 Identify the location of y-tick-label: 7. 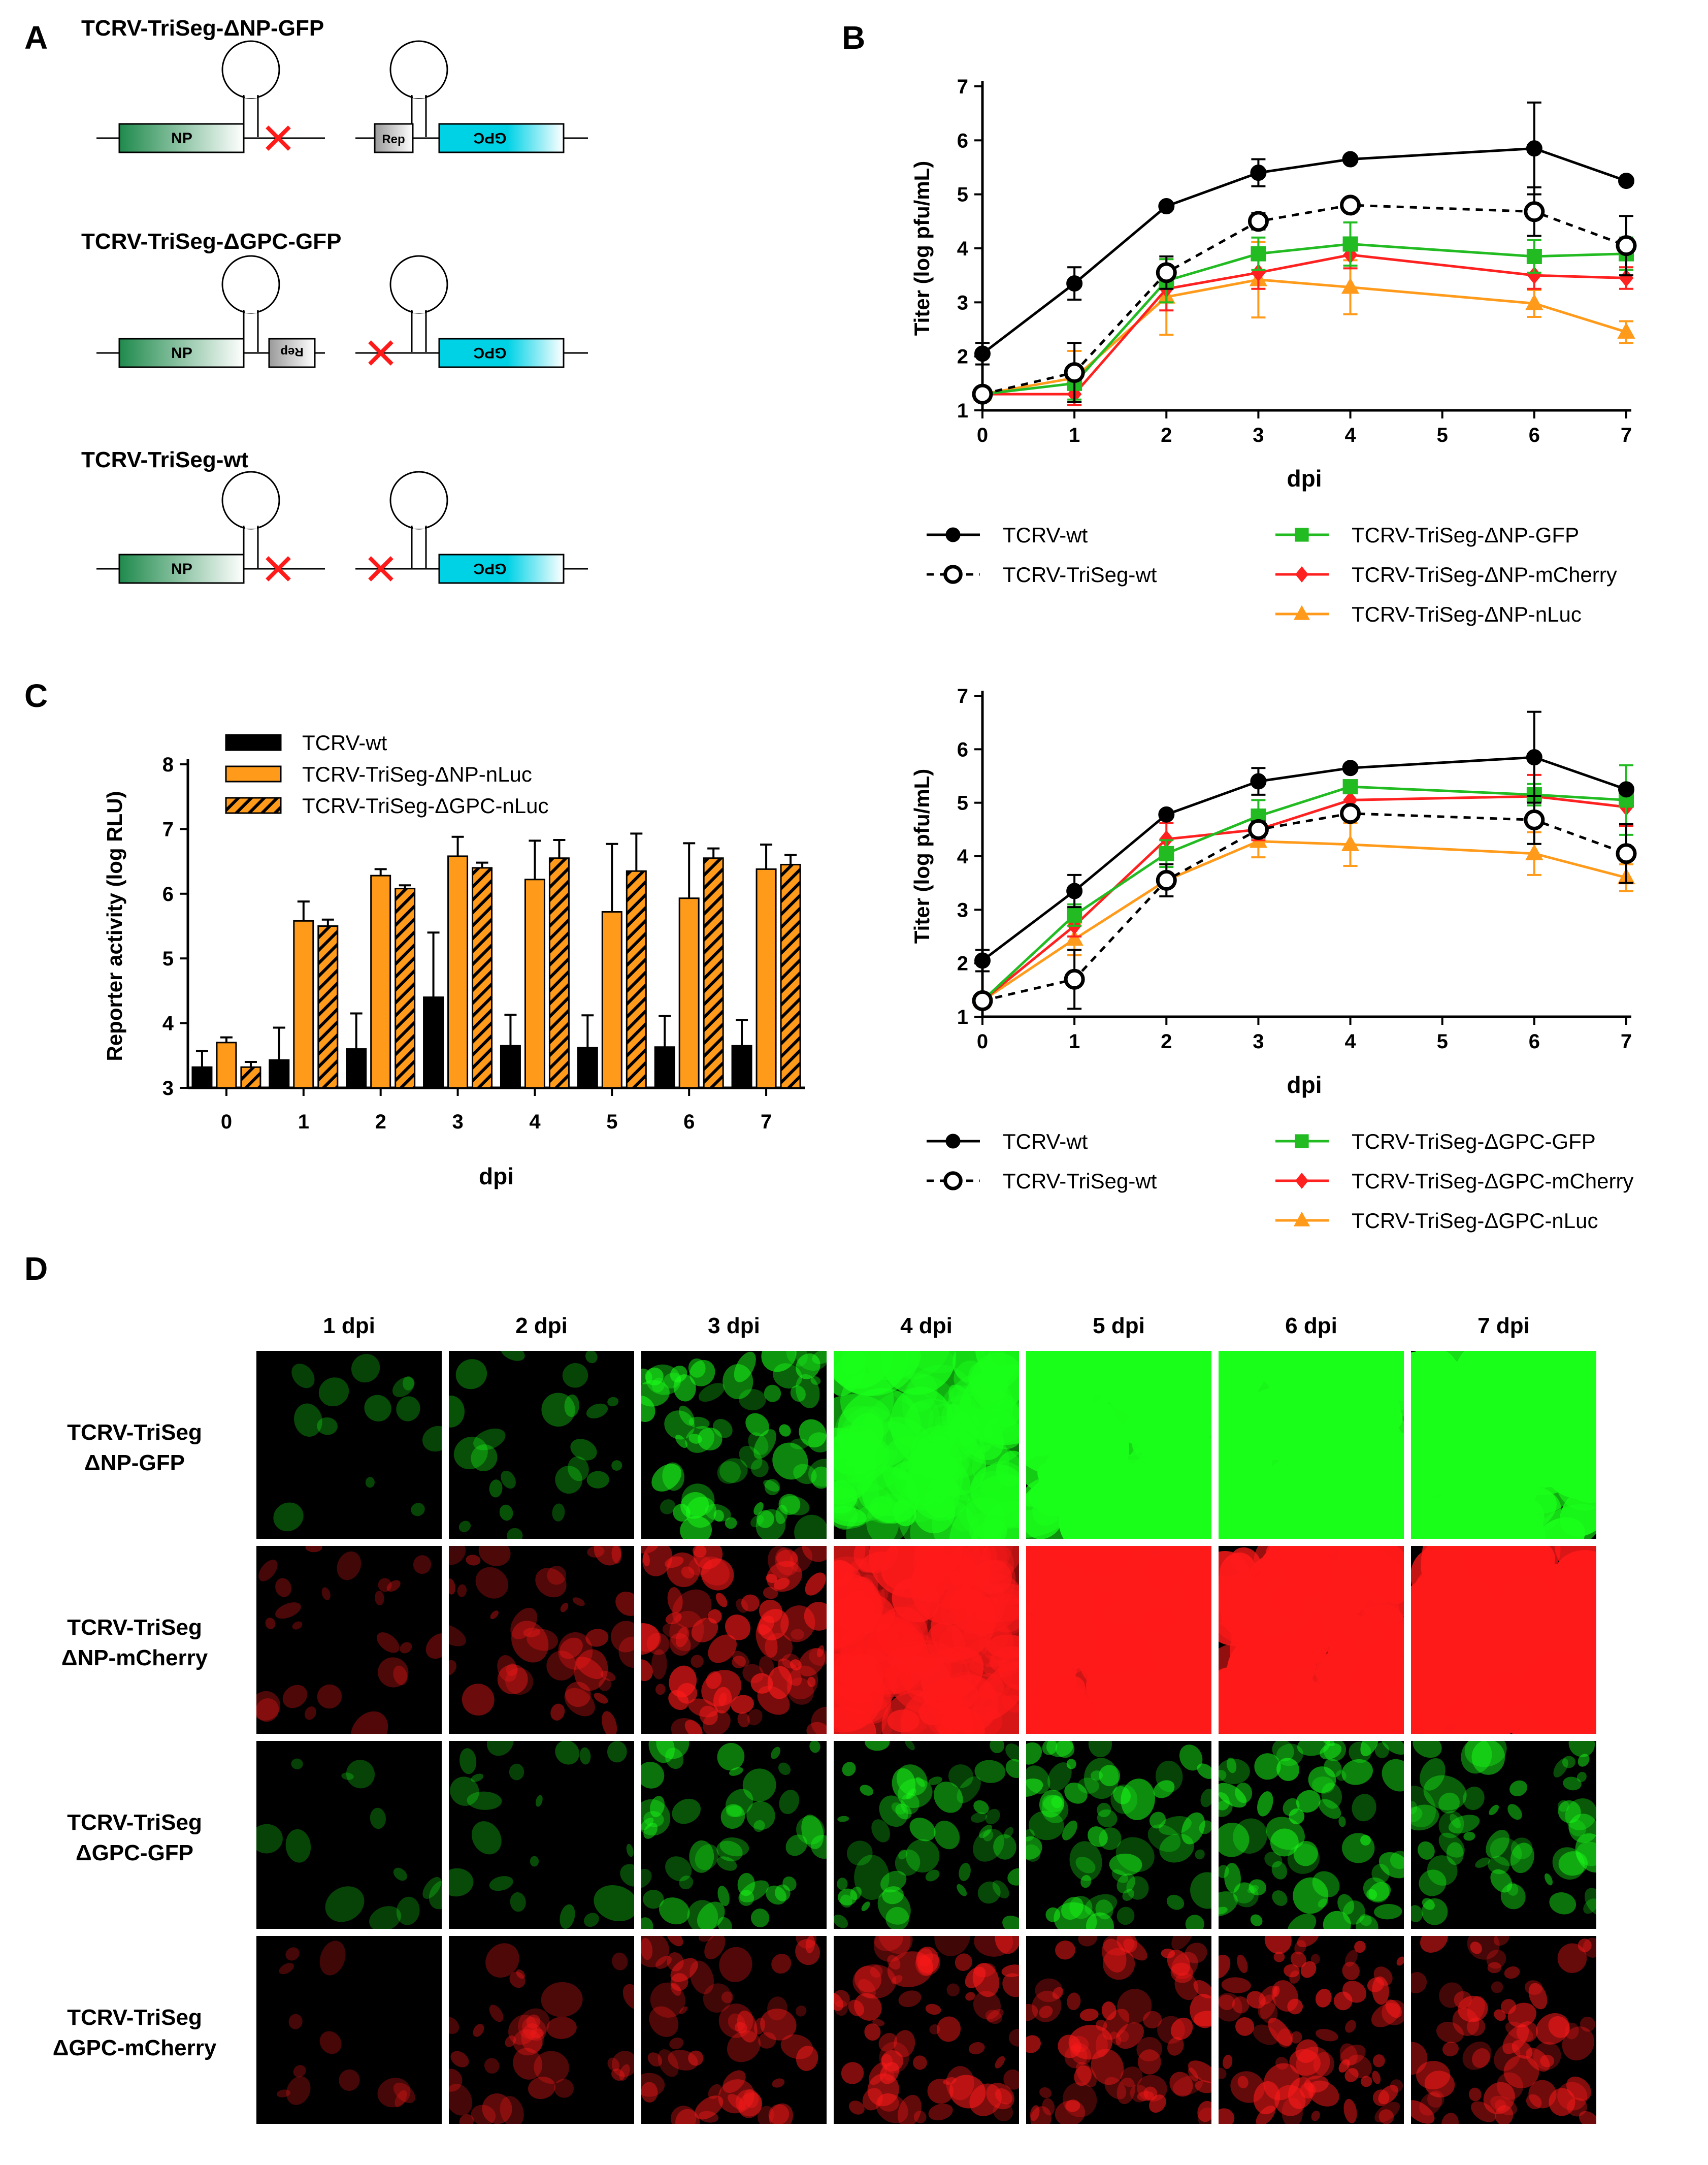
(168, 829).